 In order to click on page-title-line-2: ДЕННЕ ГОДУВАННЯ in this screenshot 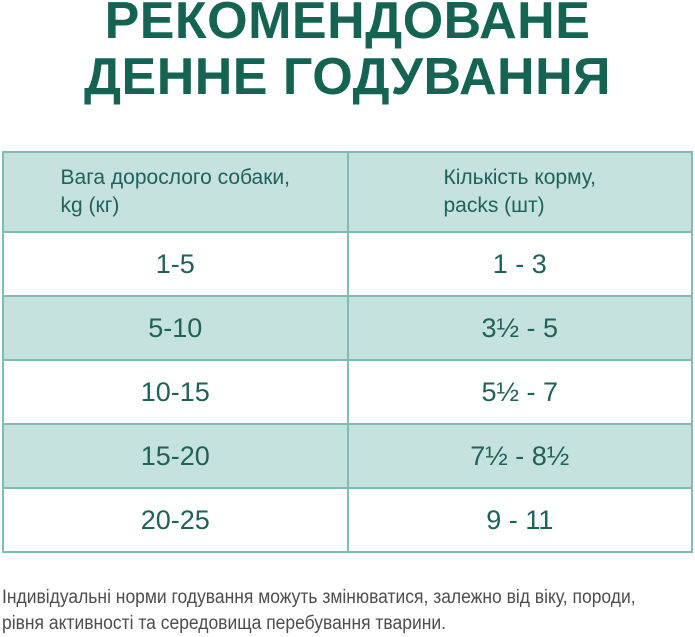, I will do `click(347, 77)`.